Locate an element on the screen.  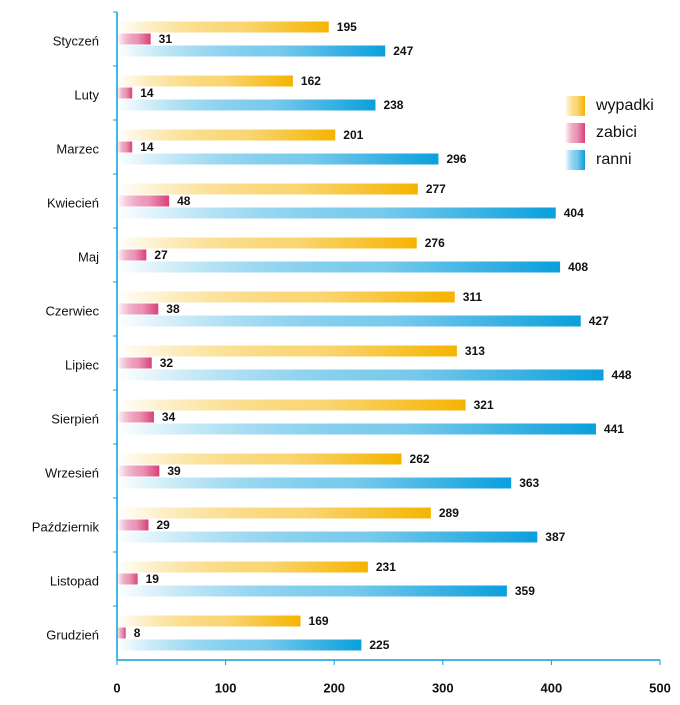
data-label: 321 is located at coordinates (484, 405).